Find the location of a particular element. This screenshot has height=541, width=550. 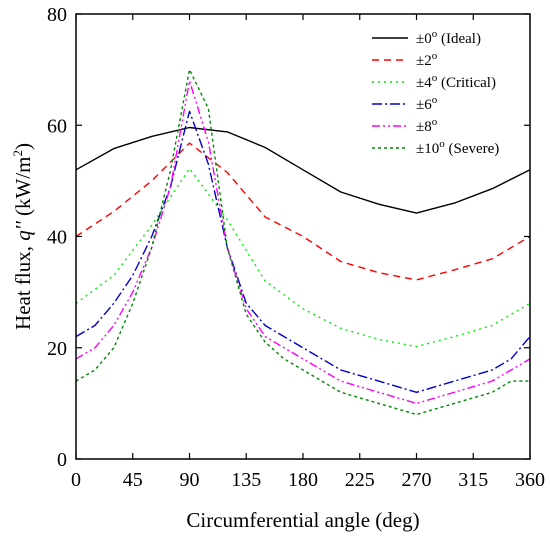

x-tick-label: 315 is located at coordinates (473, 480).